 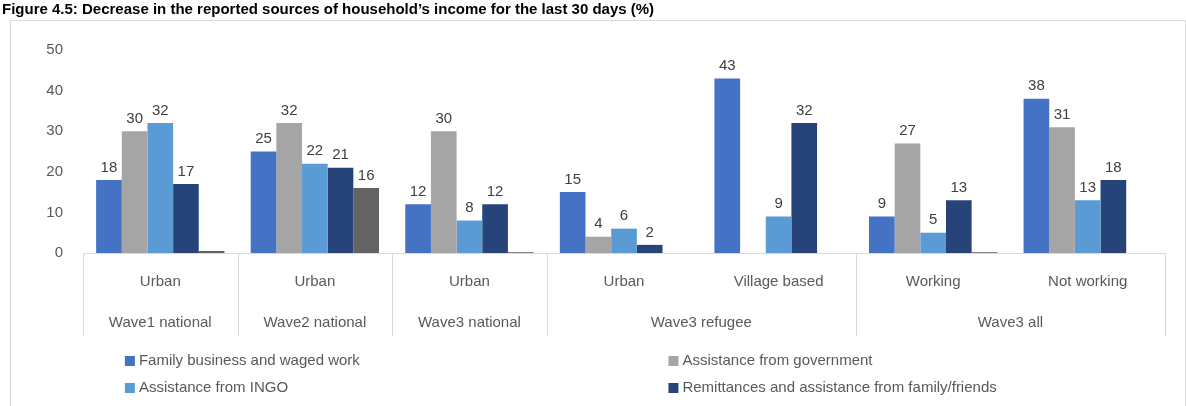 I want to click on text: Wave3 all, so click(x=1010, y=322).